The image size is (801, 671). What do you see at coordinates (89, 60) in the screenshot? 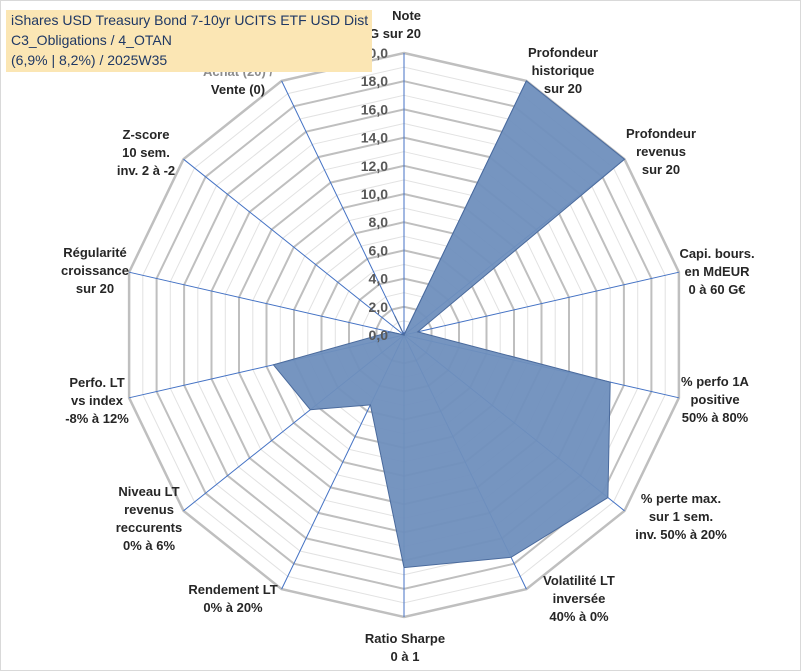
I see `chart-subtitle-line: (6,9% | 8,2%) / 2025W35` at bounding box center [89, 60].